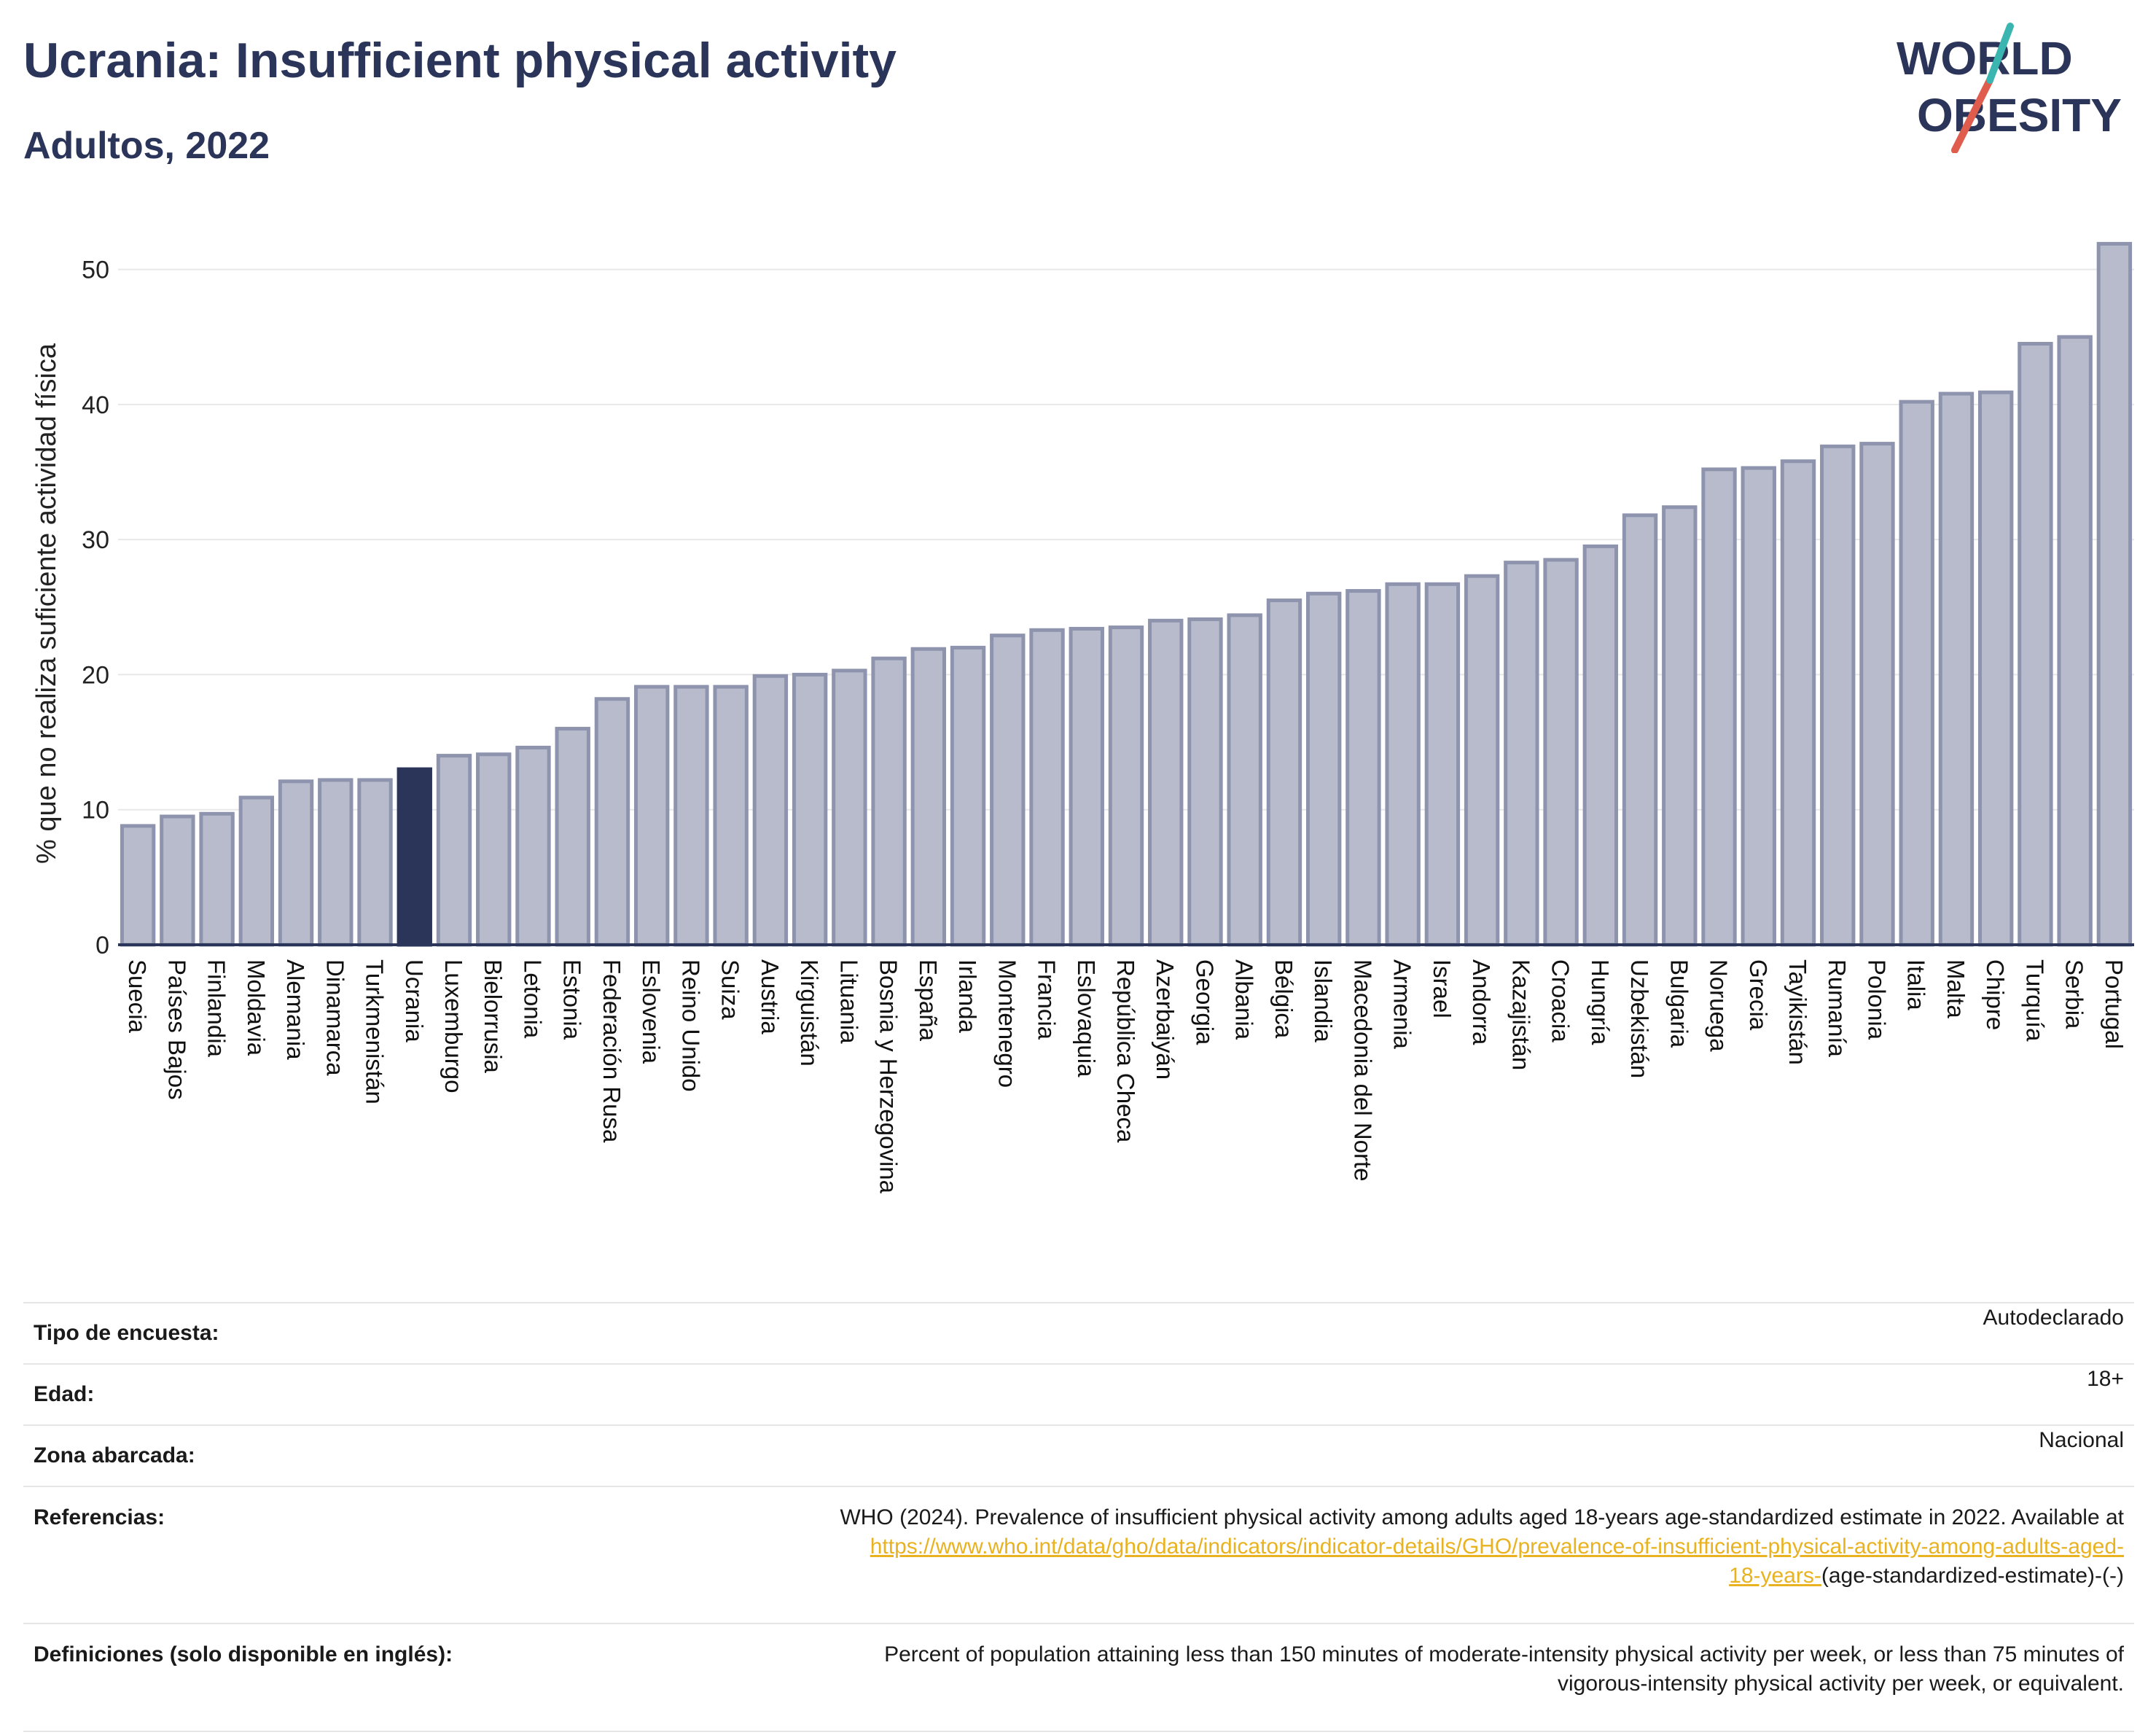 The image size is (2156, 1735). Describe the element at coordinates (1972, 115) in the screenshot. I see `logo-slash-red` at that location.